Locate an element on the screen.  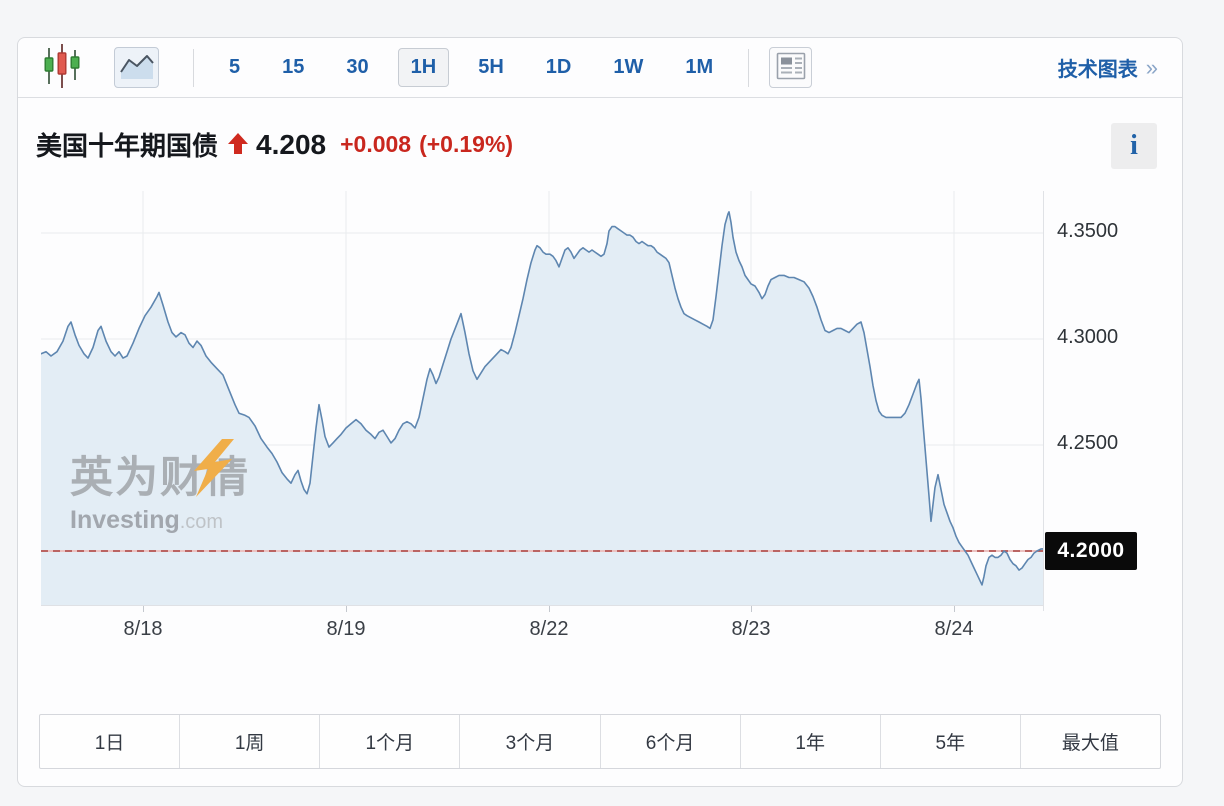
period-1month: 1个月 is located at coordinates (390, 741).